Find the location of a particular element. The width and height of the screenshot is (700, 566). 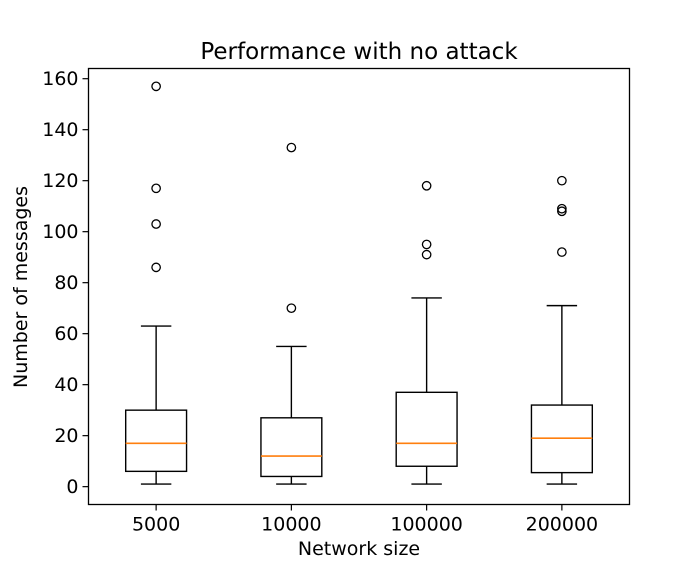

y-tick-label: 80 is located at coordinates (66, 283).